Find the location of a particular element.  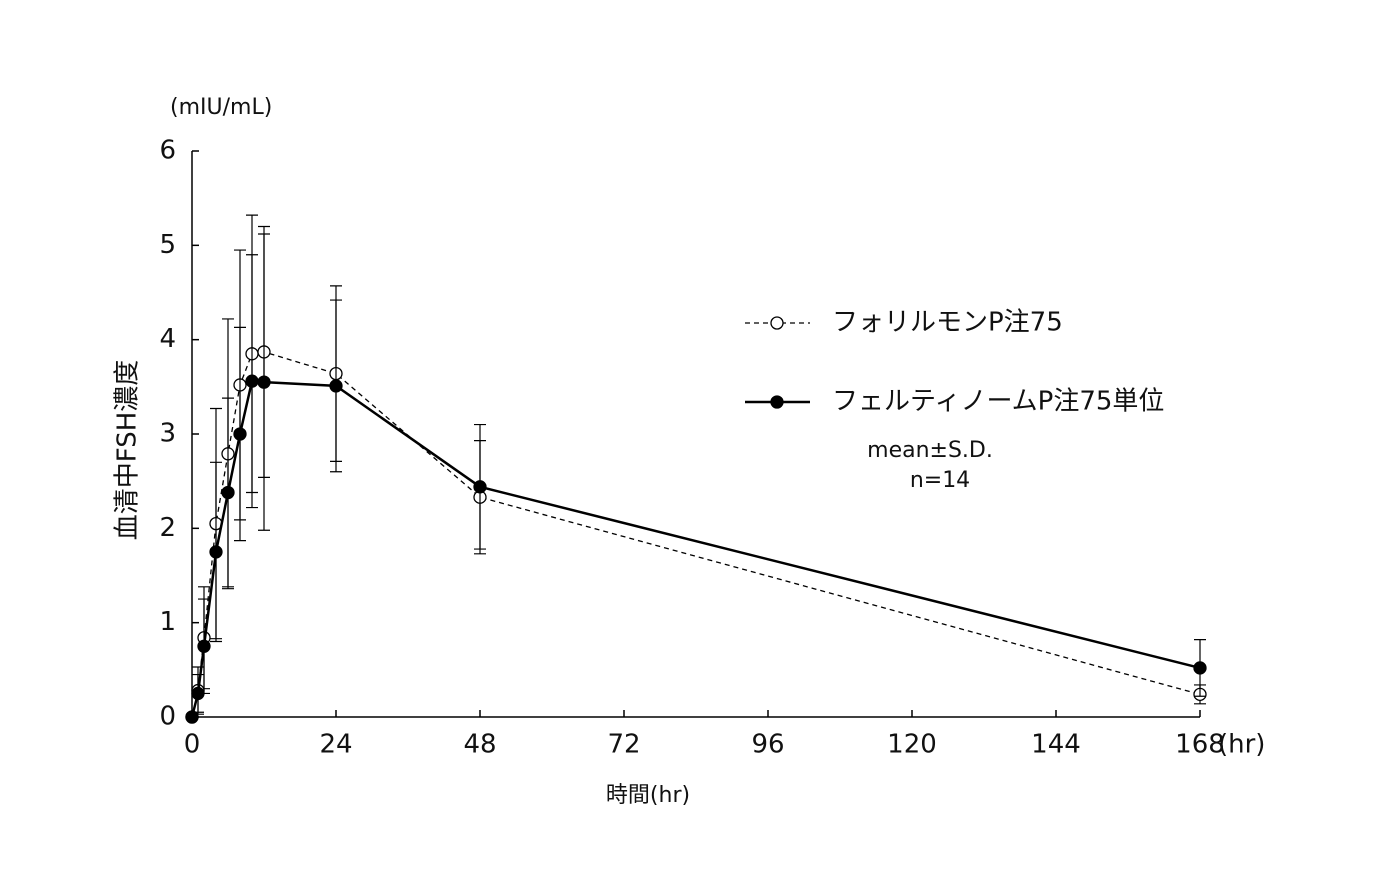

y-axis-label: 血清中FSH濃度 is located at coordinates (128, 450).